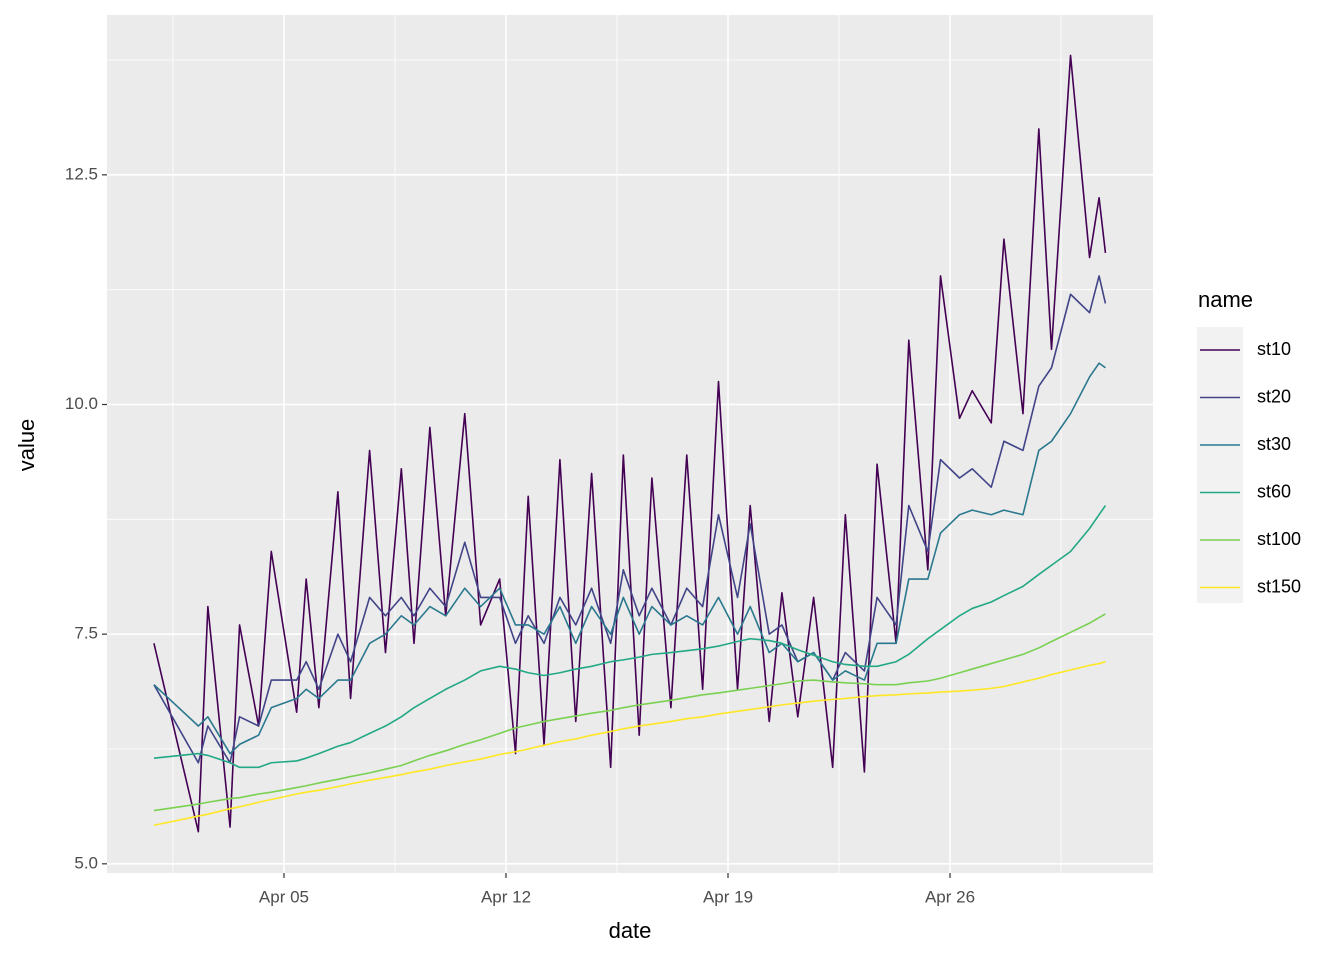  Describe the element at coordinates (284, 896) in the screenshot. I see `x-tick-label: Apr 05` at that location.